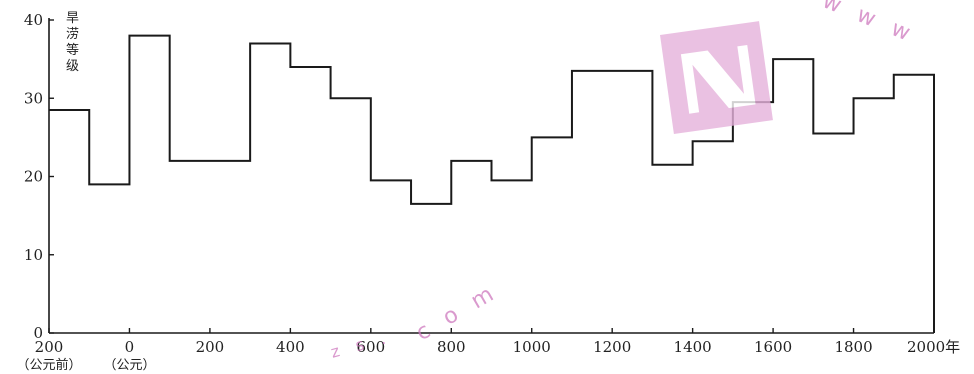  What do you see at coordinates (72, 66) in the screenshot?
I see `y-axis-label-char-3: 级` at bounding box center [72, 66].